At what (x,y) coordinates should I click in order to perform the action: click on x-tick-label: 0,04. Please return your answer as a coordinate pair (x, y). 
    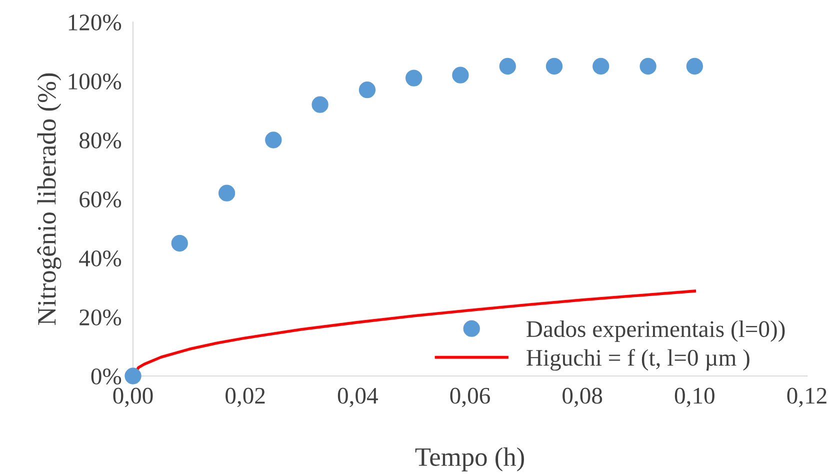
    Looking at the image, I should click on (358, 398).